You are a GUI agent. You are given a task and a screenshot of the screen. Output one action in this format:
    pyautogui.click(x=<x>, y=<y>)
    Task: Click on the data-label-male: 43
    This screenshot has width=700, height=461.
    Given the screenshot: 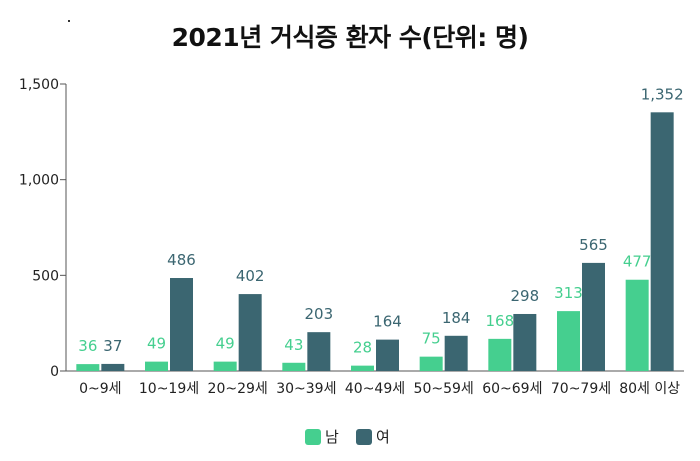 What is the action you would take?
    pyautogui.click(x=293, y=345)
    